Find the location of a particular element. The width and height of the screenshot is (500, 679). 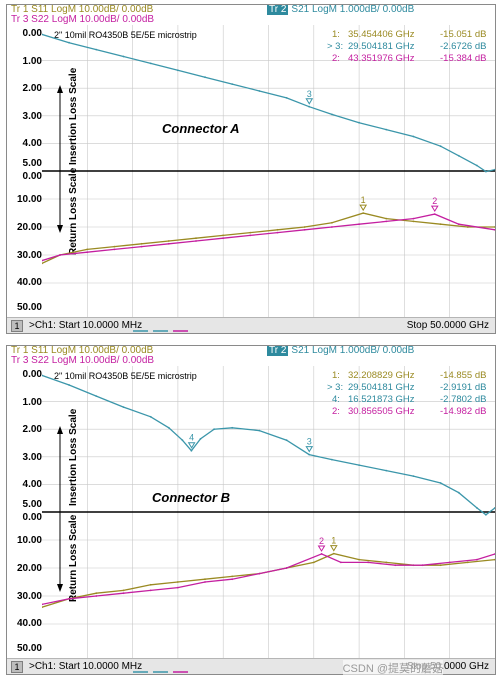

connector-label: Connector A is located at coordinates (201, 128).